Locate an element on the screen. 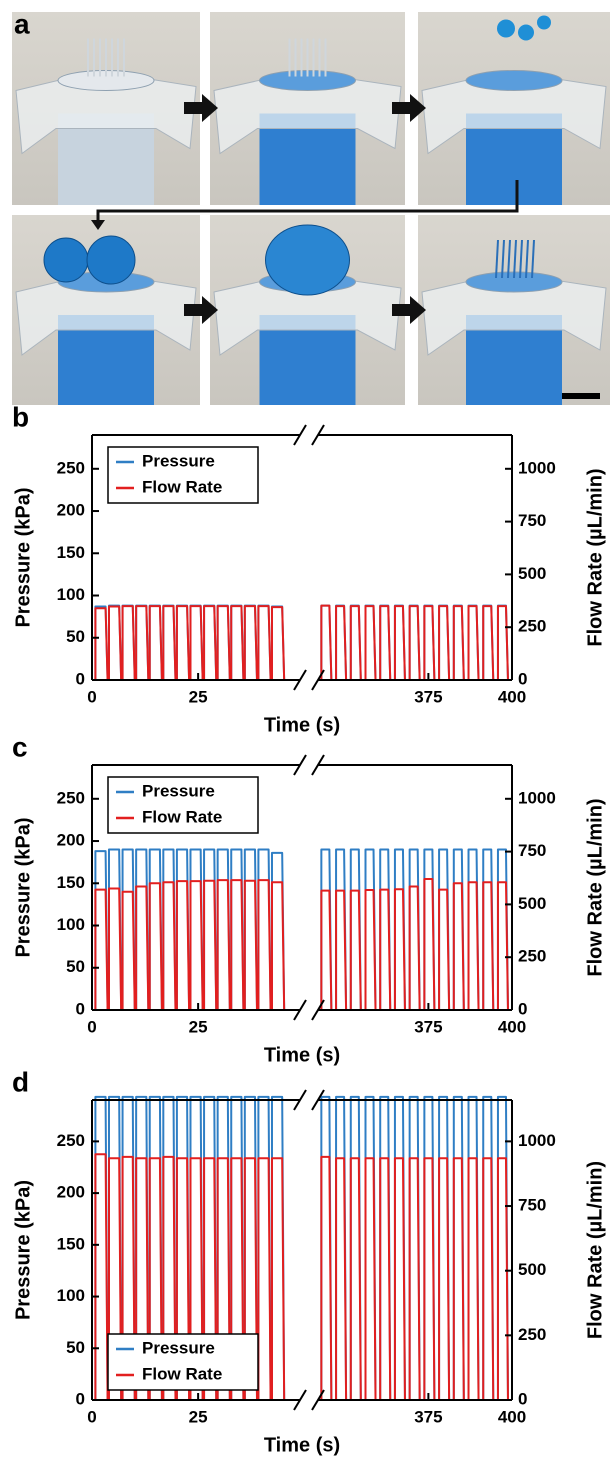 Image resolution: width=611 pixels, height=1482 pixels. scale-bar is located at coordinates (581, 396).